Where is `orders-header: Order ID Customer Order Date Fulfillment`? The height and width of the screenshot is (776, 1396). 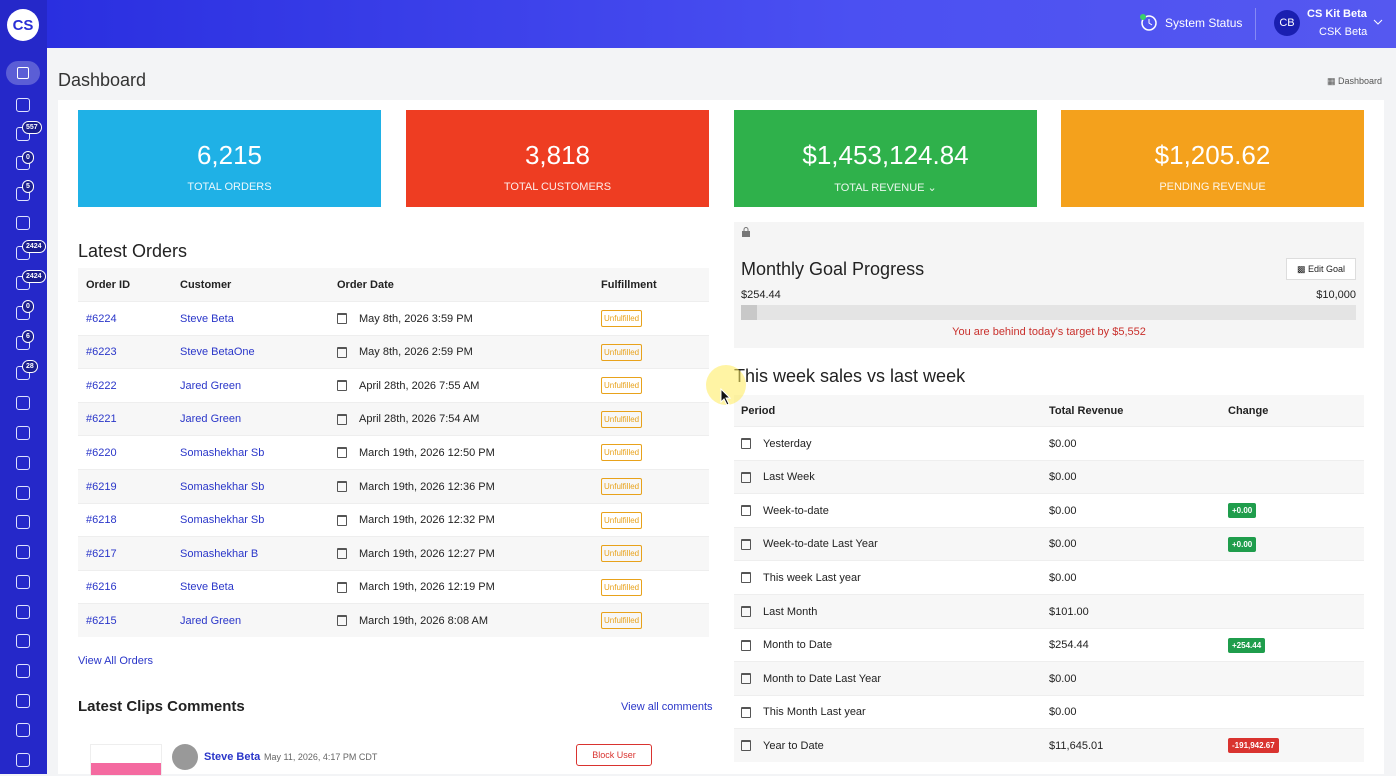 orders-header: Order ID Customer Order Date Fulfillment is located at coordinates (393, 284).